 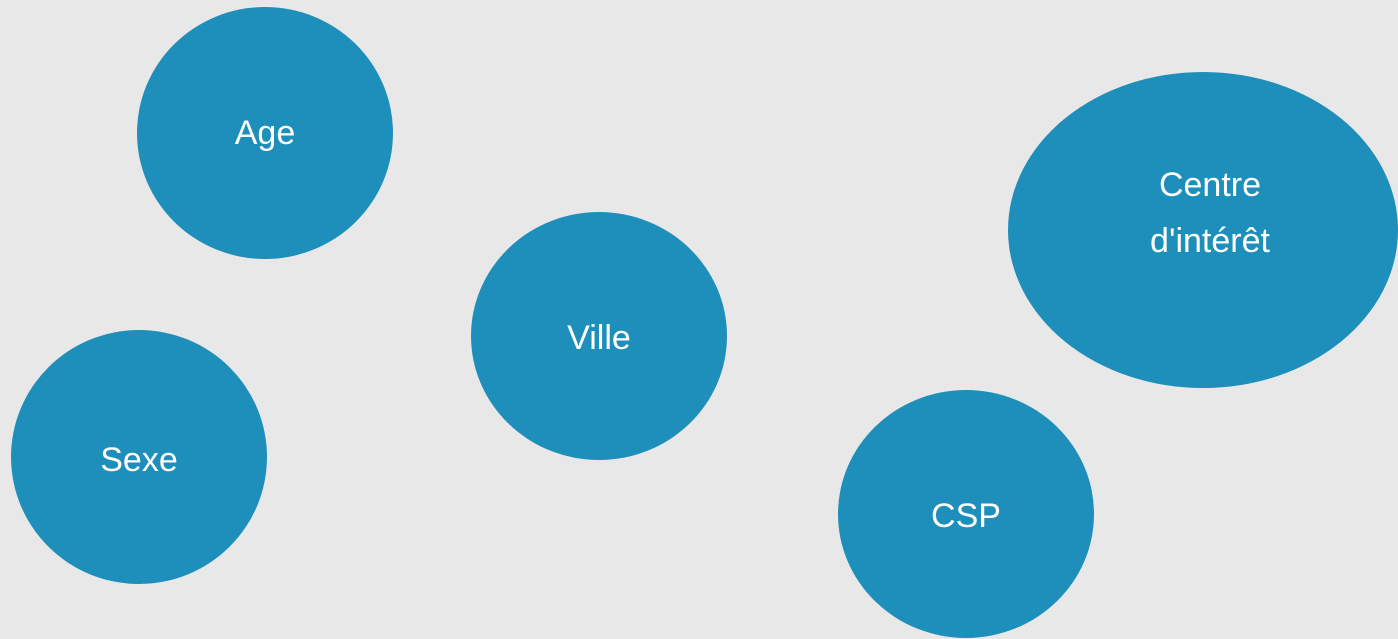 I want to click on node-label: Sexe, so click(x=139, y=460).